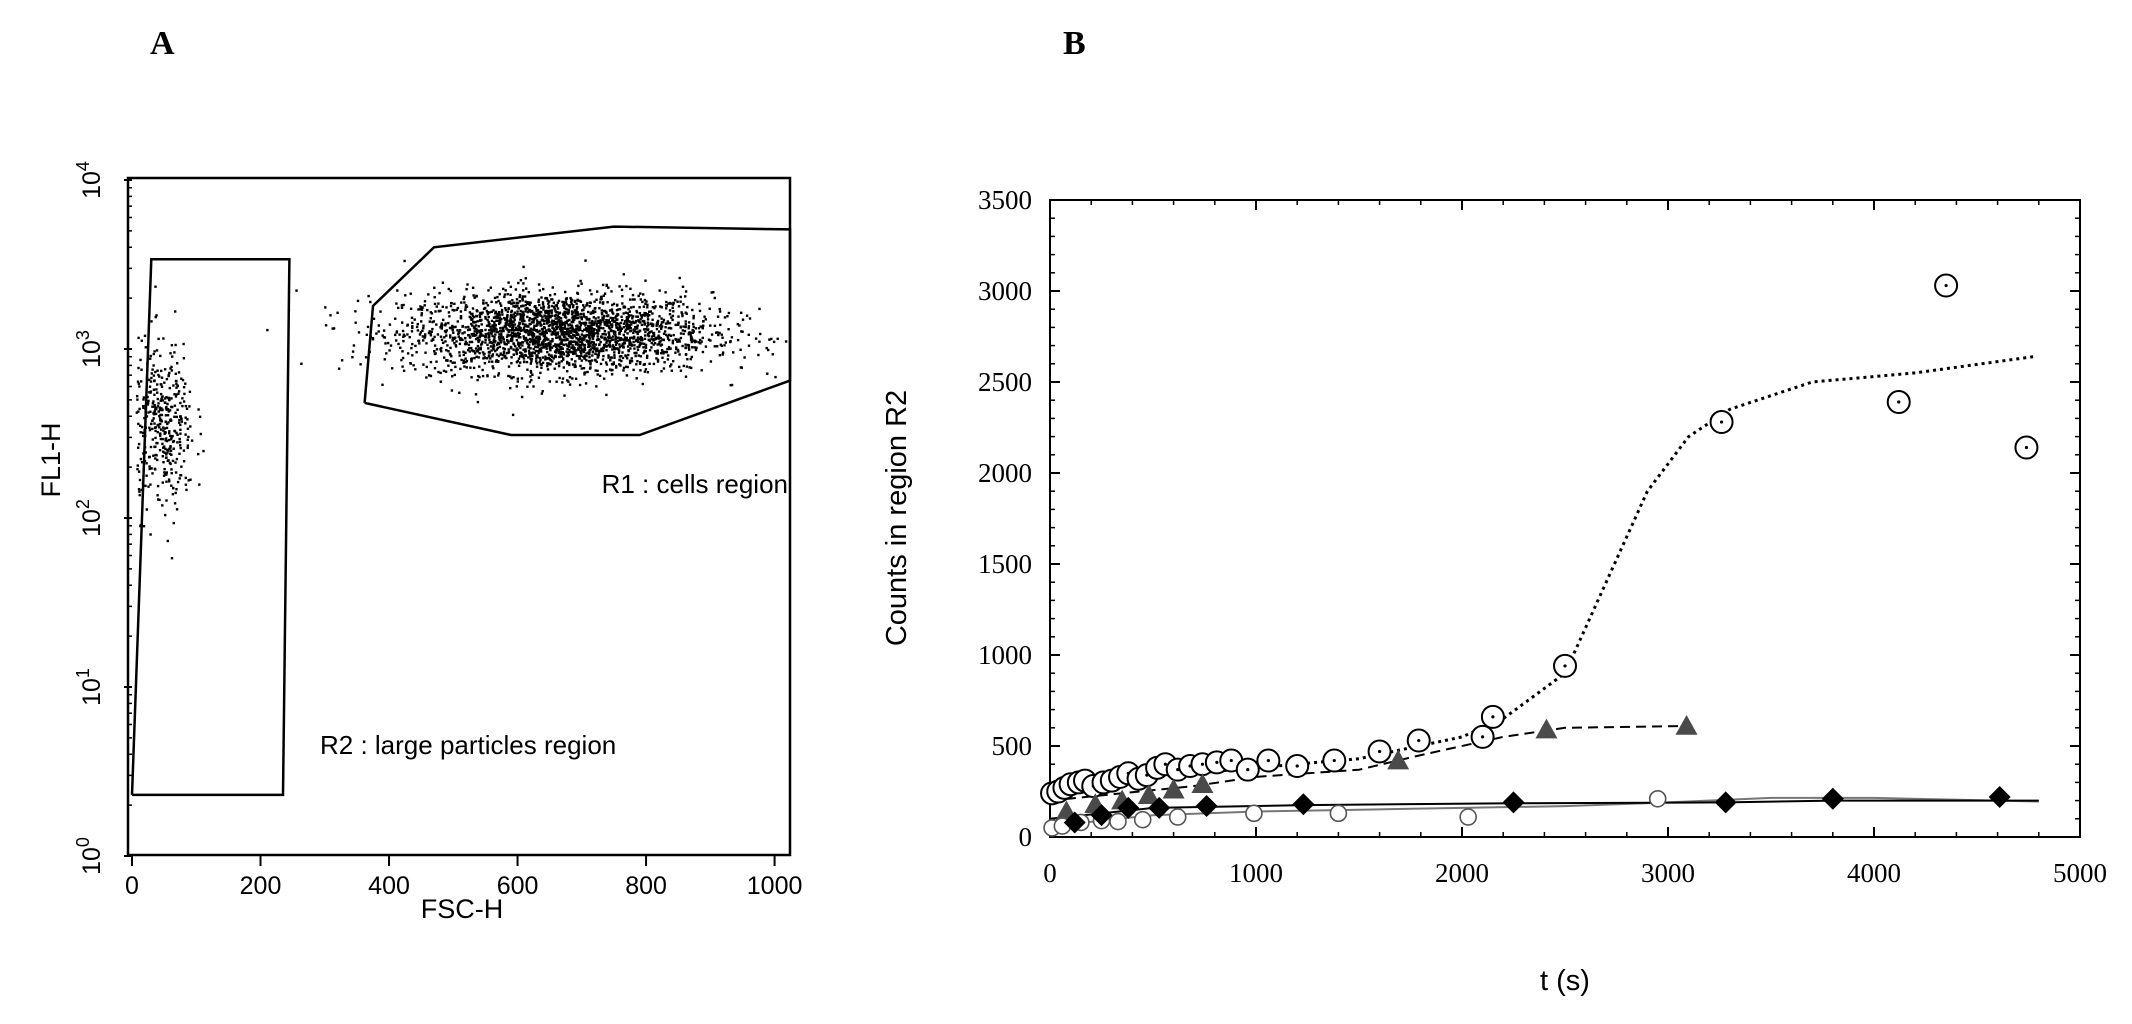 The image size is (2132, 1024). What do you see at coordinates (1206, 806) in the screenshot?
I see `marker-filled-diamond` at bounding box center [1206, 806].